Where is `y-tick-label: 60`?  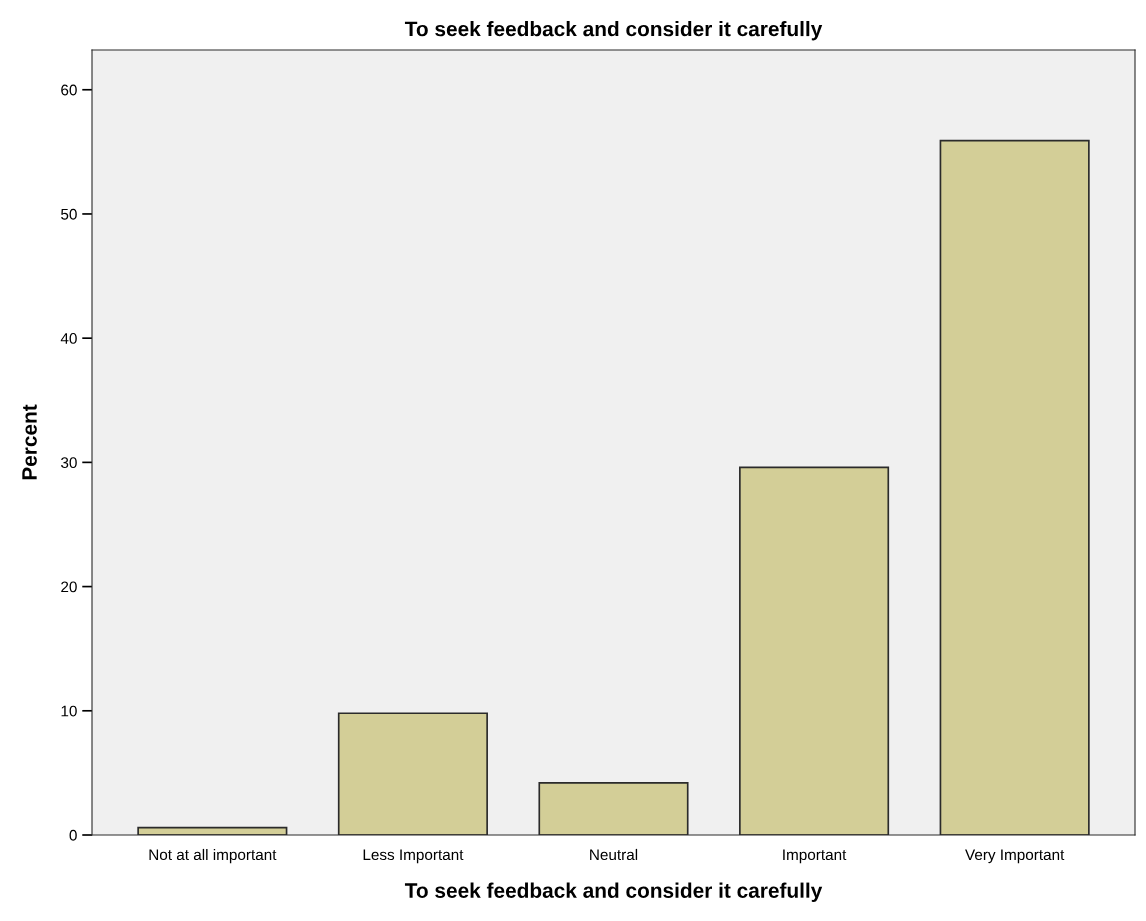 y-tick-label: 60 is located at coordinates (69, 90).